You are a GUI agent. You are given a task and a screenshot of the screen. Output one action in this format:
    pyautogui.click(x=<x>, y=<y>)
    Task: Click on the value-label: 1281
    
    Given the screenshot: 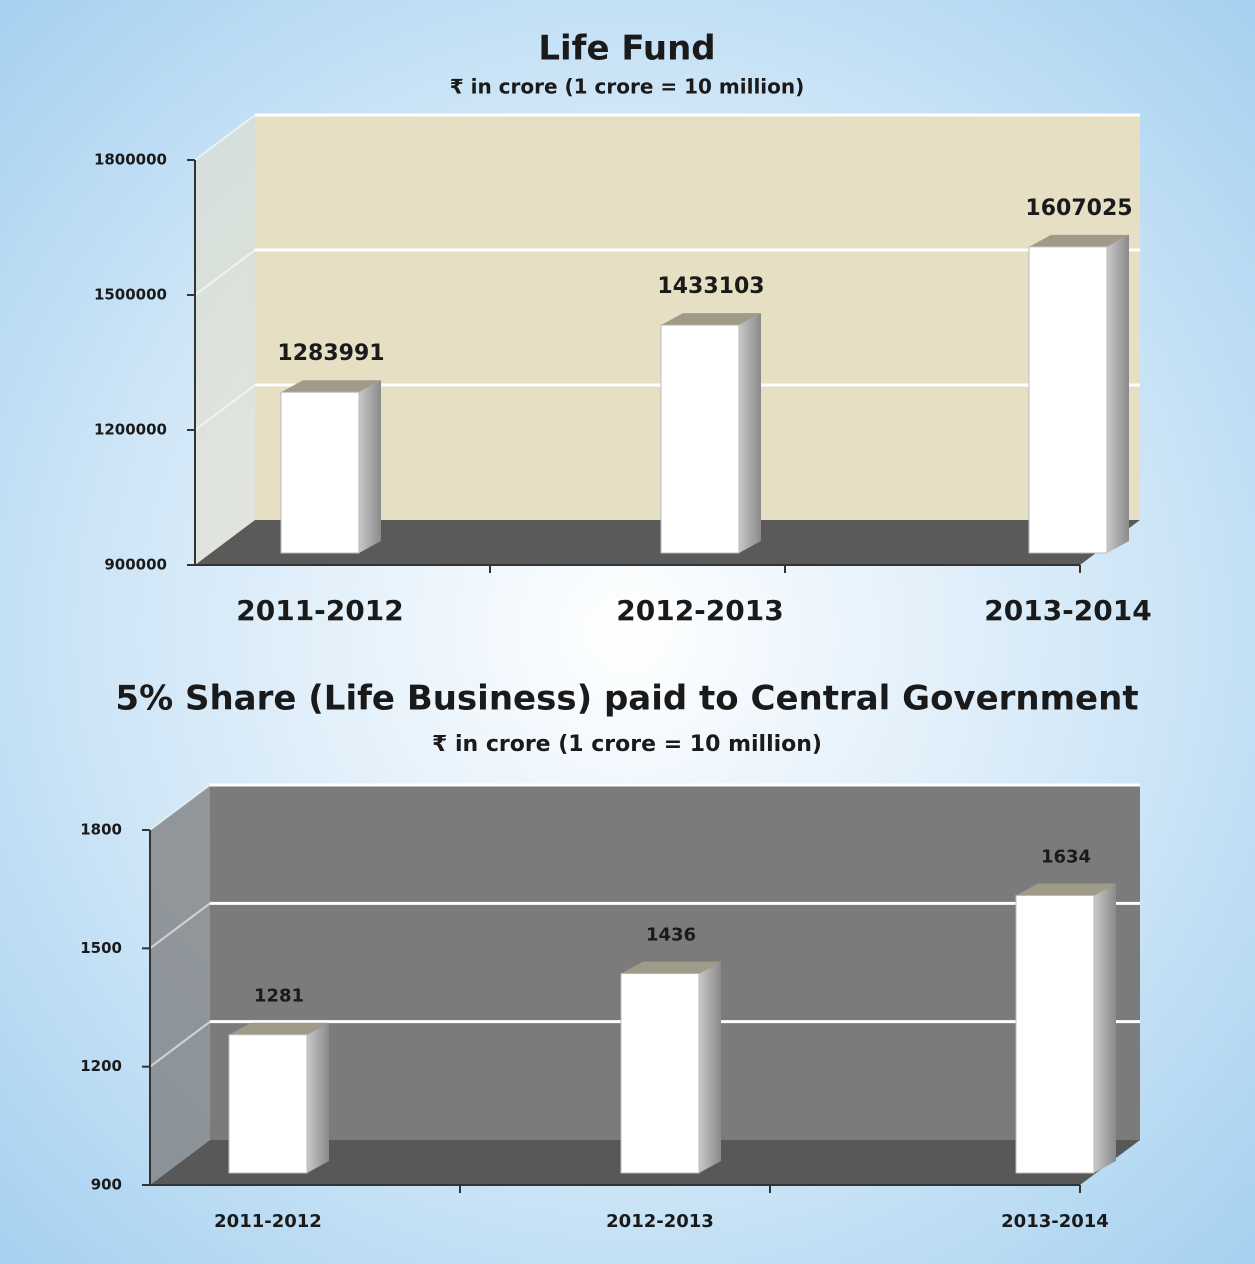 What is the action you would take?
    pyautogui.click(x=279, y=996)
    